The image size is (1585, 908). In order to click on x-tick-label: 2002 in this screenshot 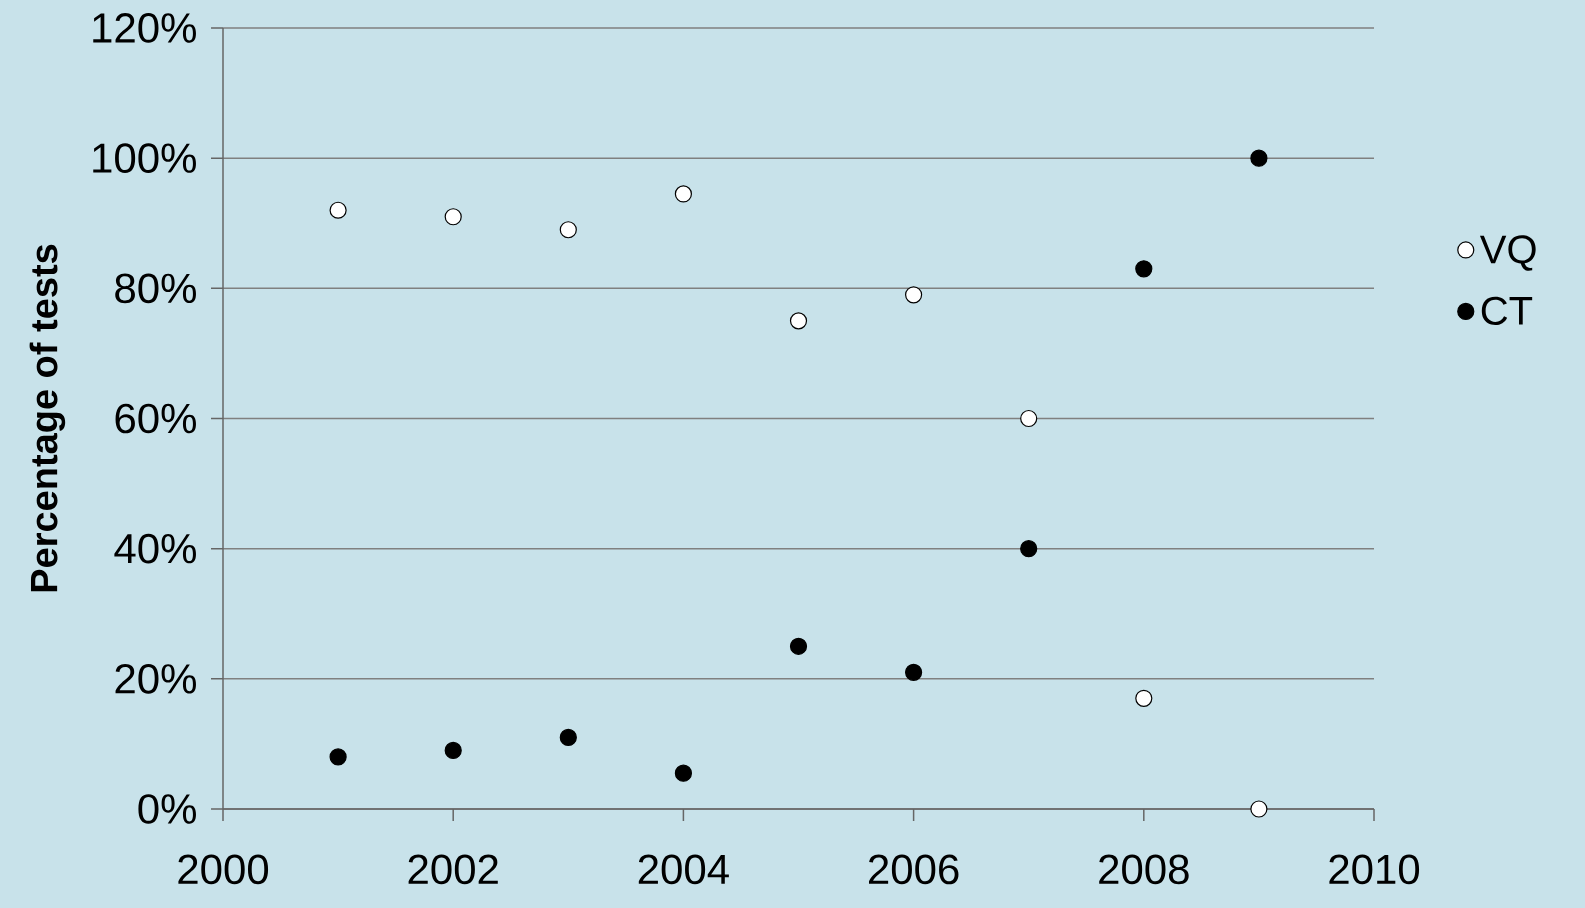, I will do `click(453, 869)`.